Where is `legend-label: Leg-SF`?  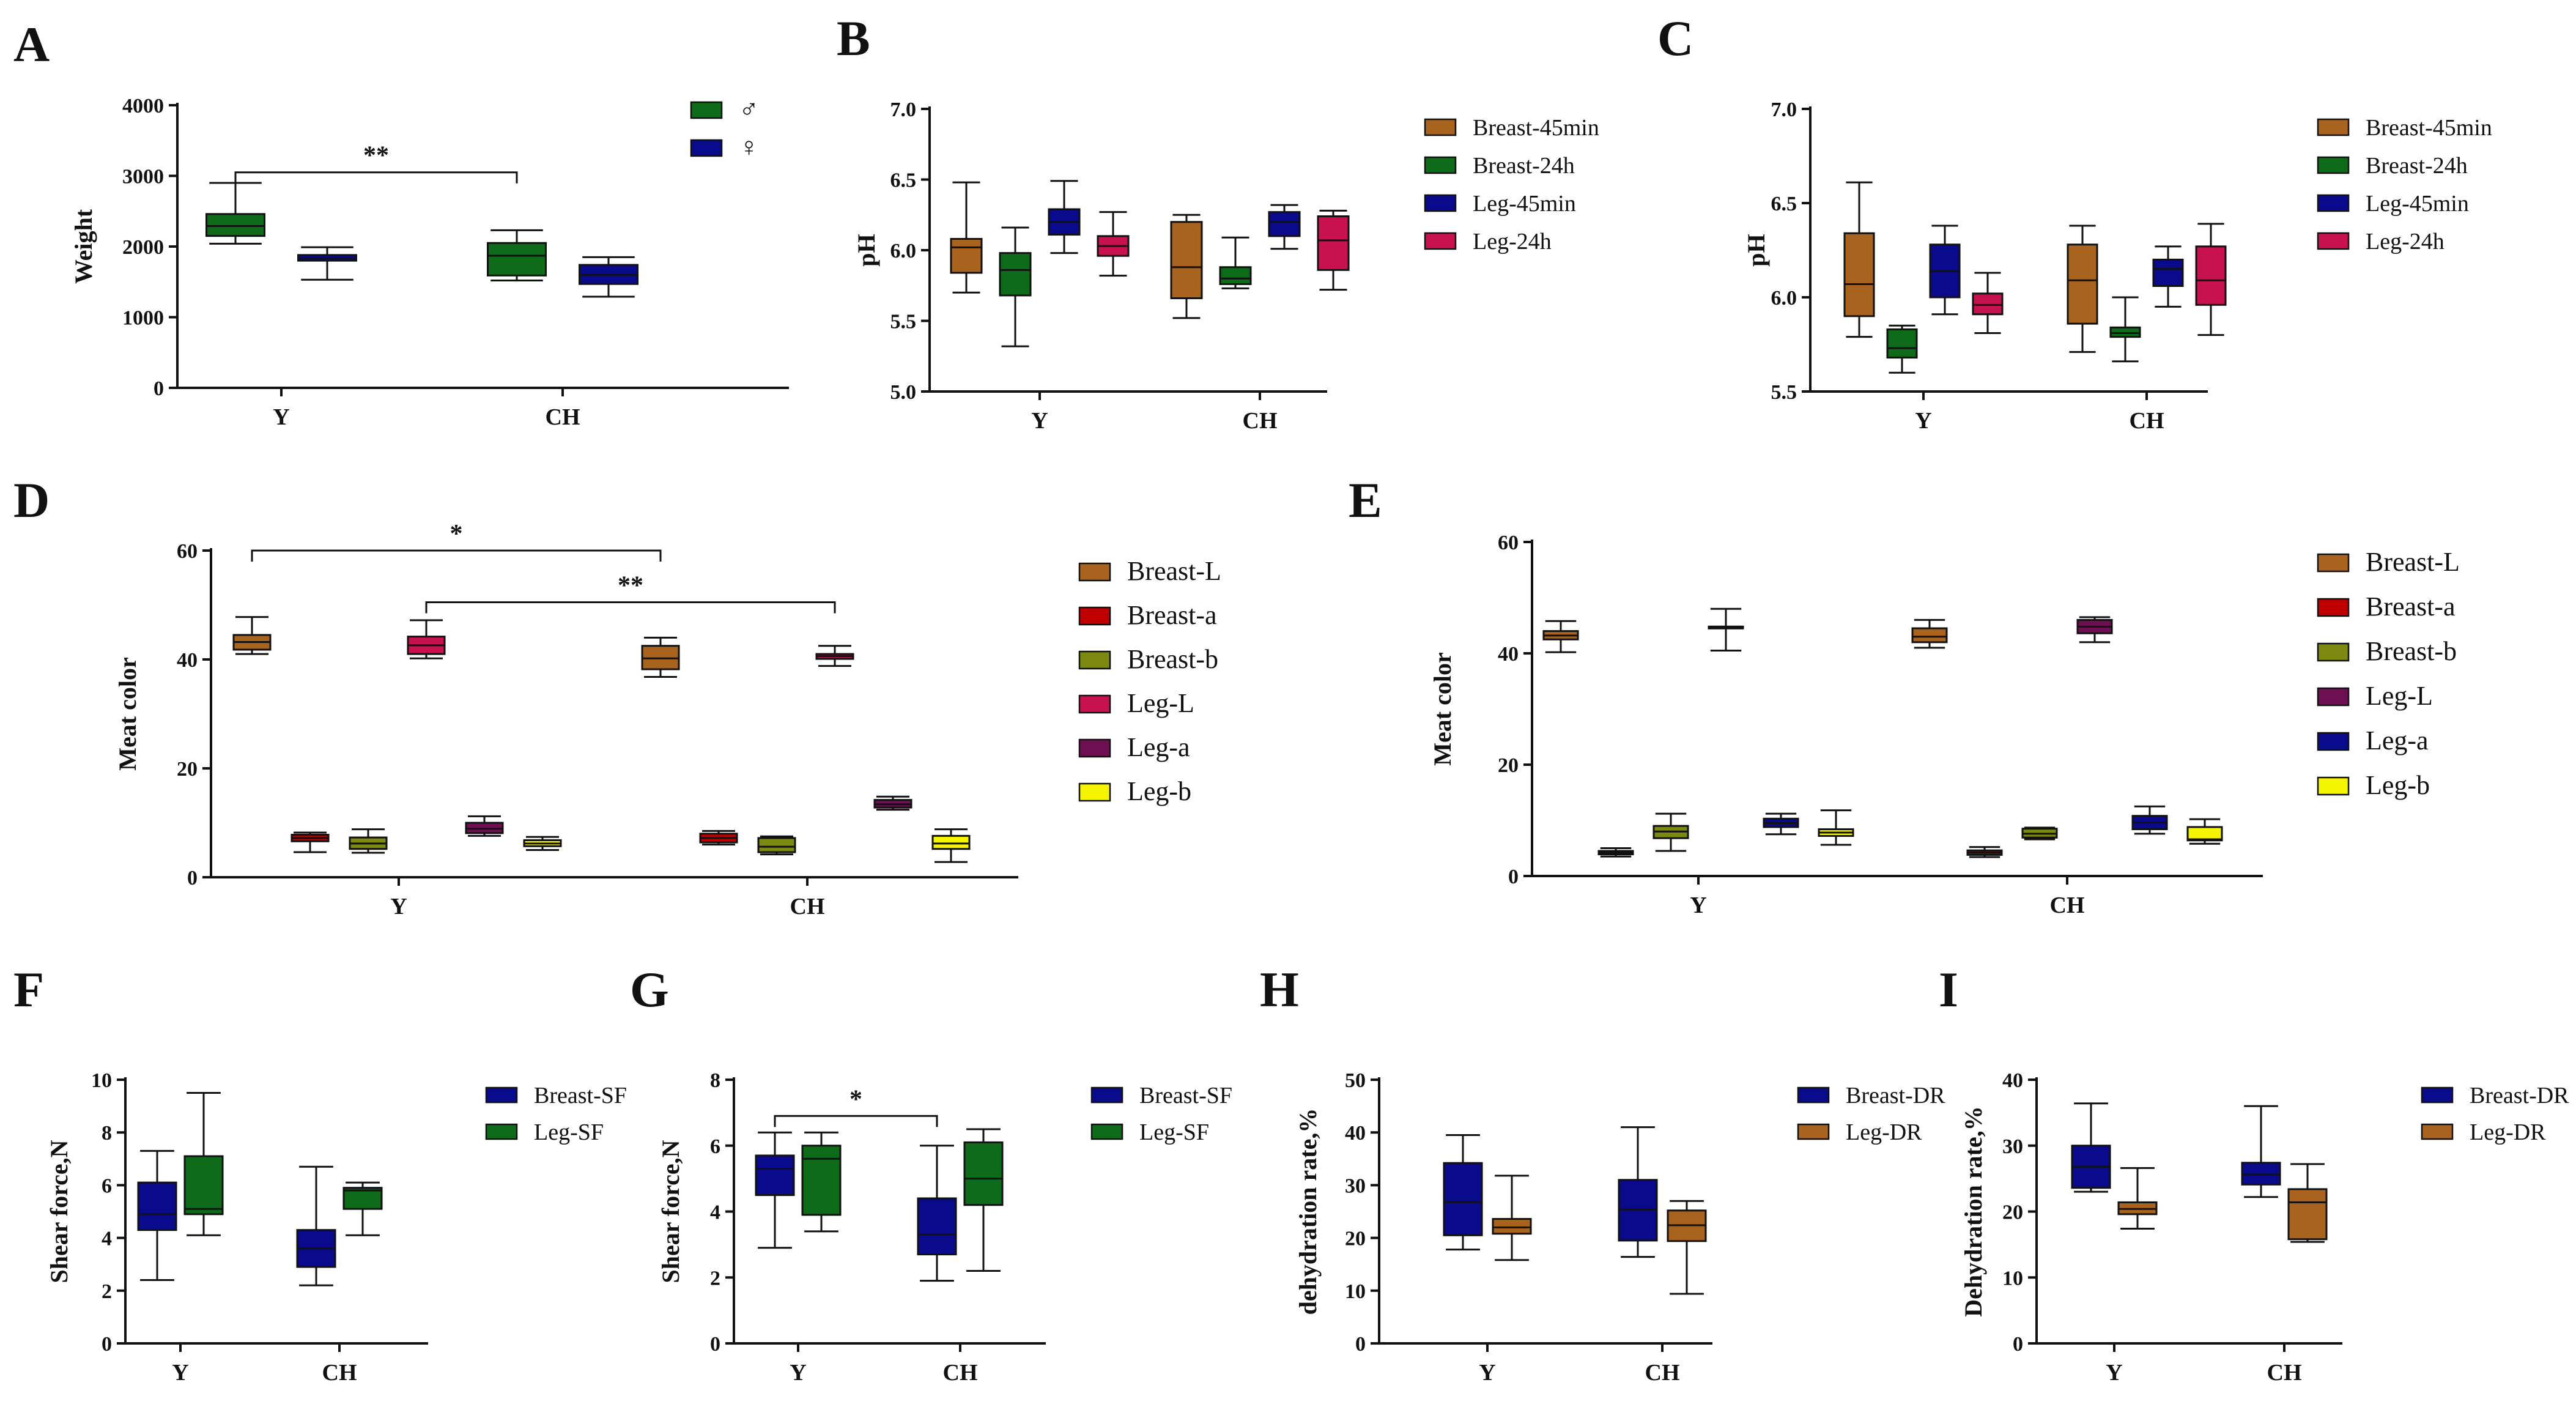 legend-label: Leg-SF is located at coordinates (1174, 1132).